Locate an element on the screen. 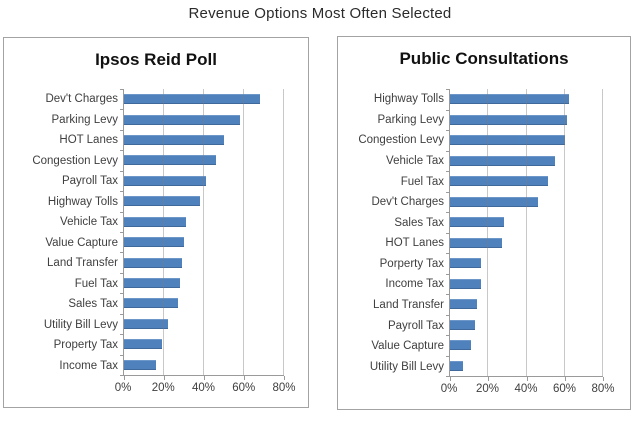 The height and width of the screenshot is (421, 640). category-label-utility-bill-levy: Utility Bill Levy is located at coordinates (406, 366).